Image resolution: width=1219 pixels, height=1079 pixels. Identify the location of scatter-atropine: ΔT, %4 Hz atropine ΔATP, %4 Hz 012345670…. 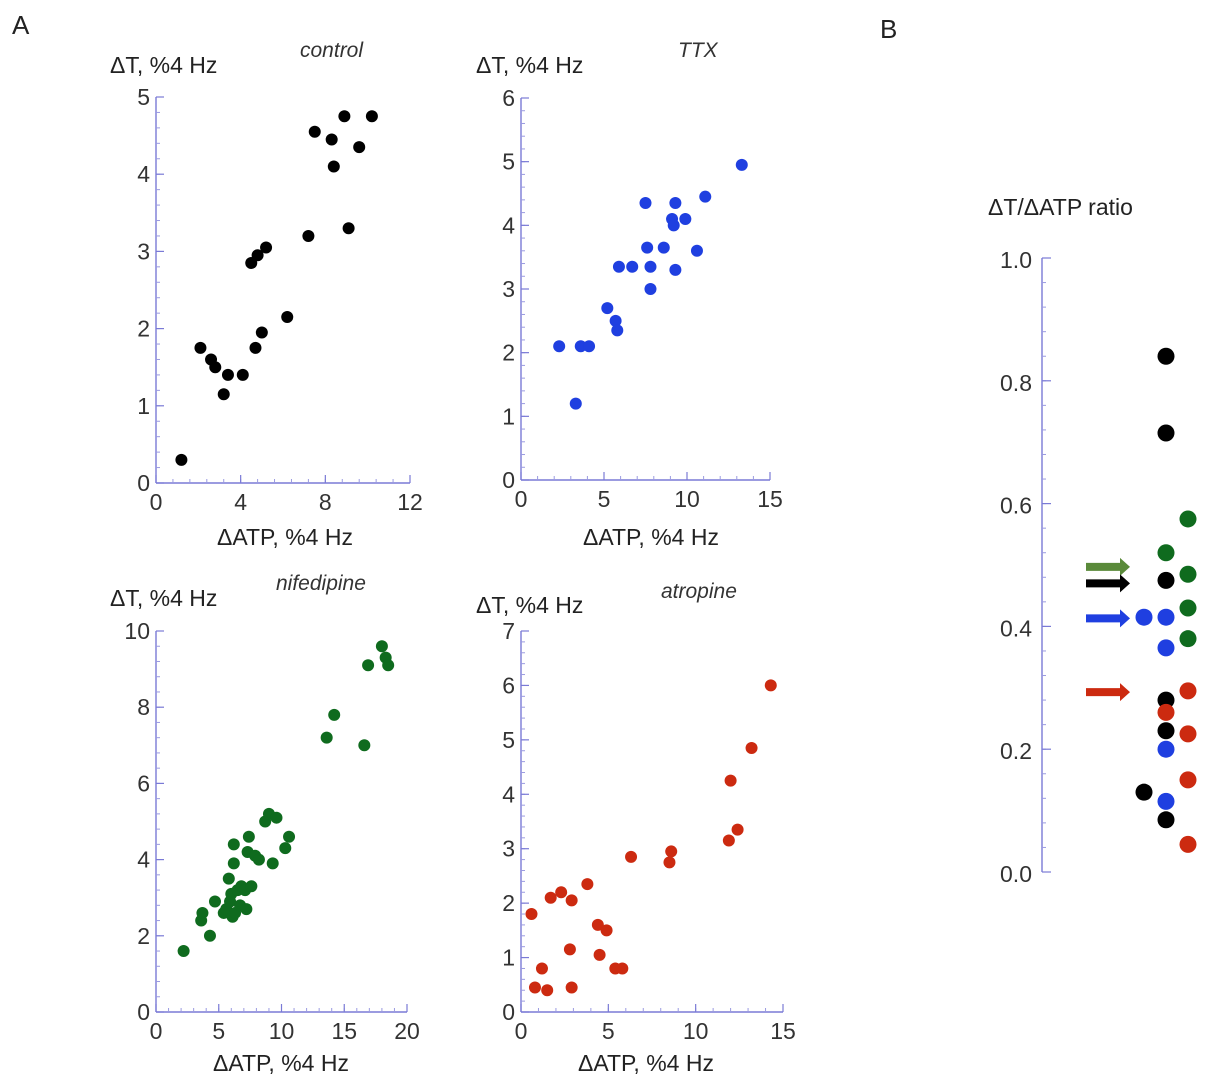
(636, 828).